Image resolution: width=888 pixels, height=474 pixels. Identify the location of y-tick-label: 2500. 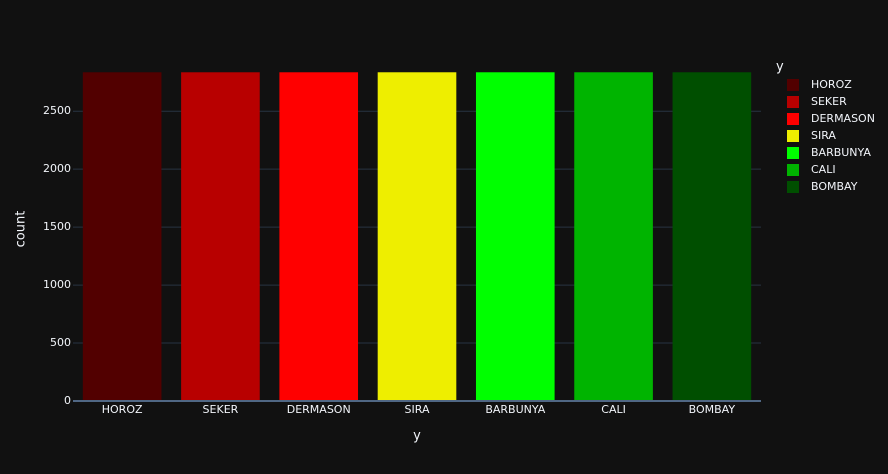
(57, 110).